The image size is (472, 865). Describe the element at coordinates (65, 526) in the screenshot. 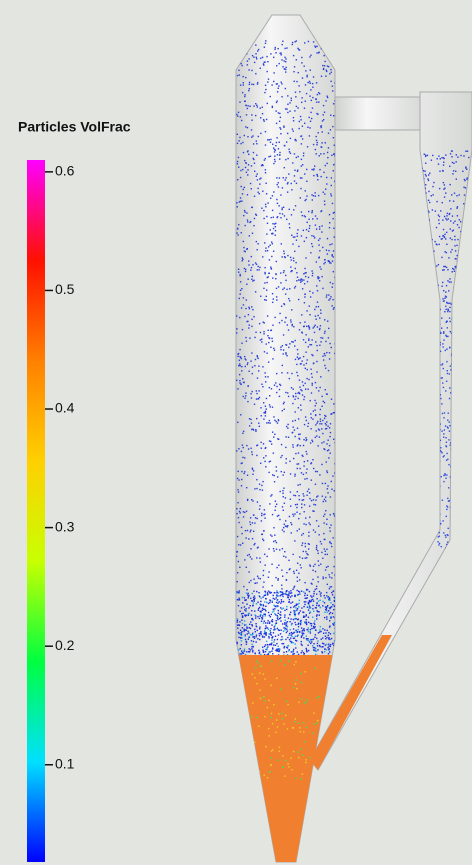

I see `colorbar-tick-label: 0.3` at that location.